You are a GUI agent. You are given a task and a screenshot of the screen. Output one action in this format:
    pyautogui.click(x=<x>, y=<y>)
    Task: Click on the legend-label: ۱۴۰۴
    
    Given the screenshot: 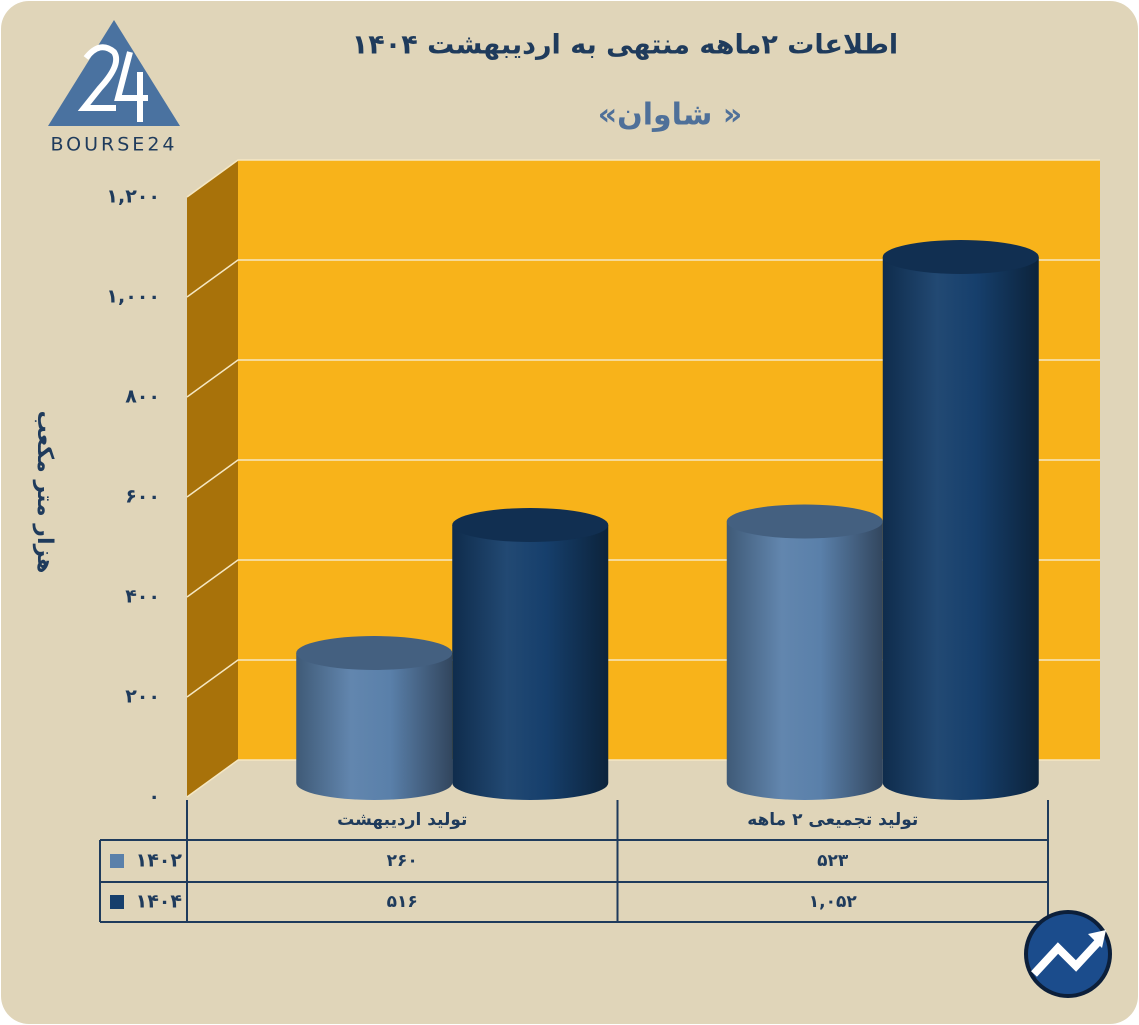 What is the action you would take?
    pyautogui.click(x=159, y=902)
    